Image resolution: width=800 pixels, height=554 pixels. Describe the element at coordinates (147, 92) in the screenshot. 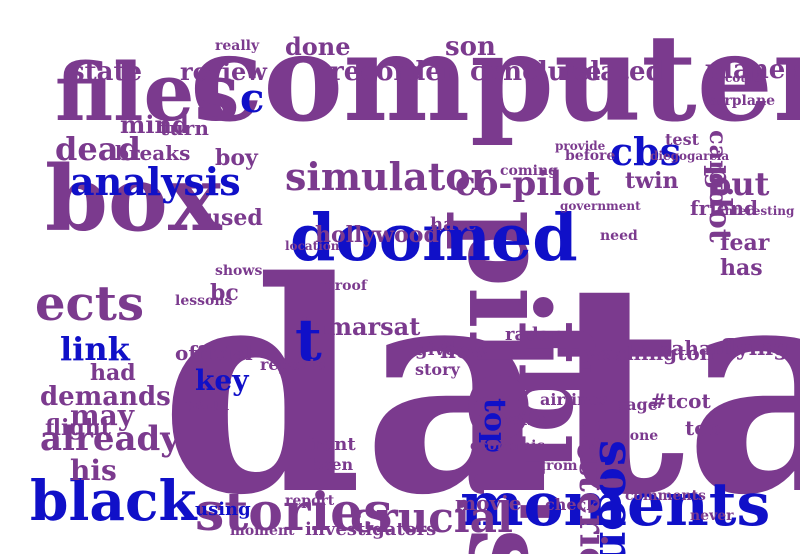

I see `word-files: files` at that location.